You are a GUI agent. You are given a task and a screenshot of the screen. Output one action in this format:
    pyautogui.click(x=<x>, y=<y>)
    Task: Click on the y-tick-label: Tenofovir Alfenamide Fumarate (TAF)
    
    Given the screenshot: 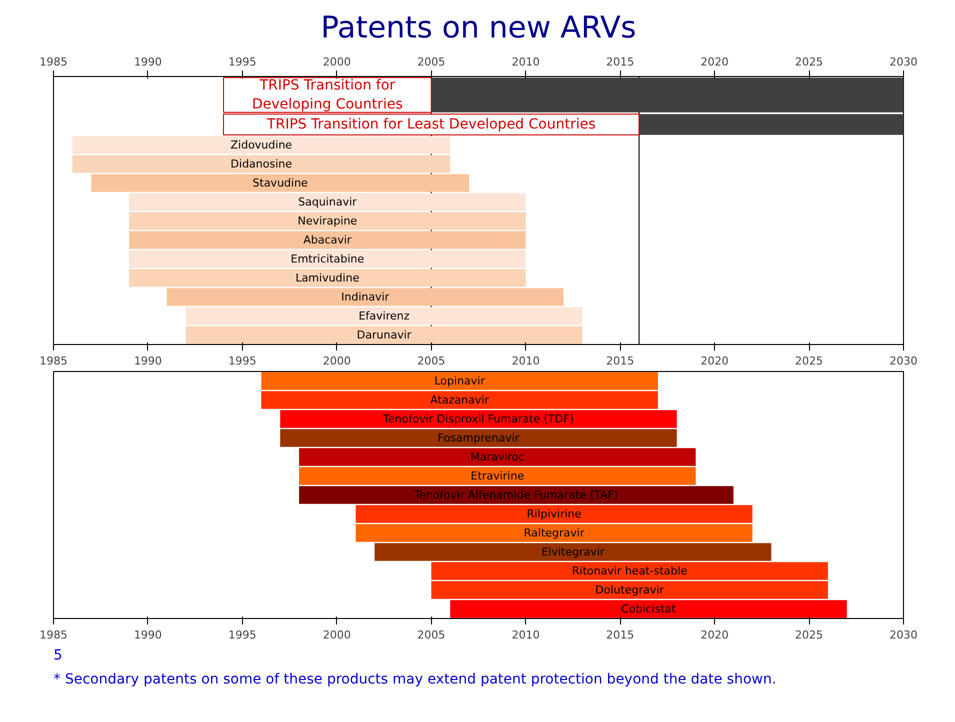 What is the action you would take?
    pyautogui.click(x=515, y=495)
    